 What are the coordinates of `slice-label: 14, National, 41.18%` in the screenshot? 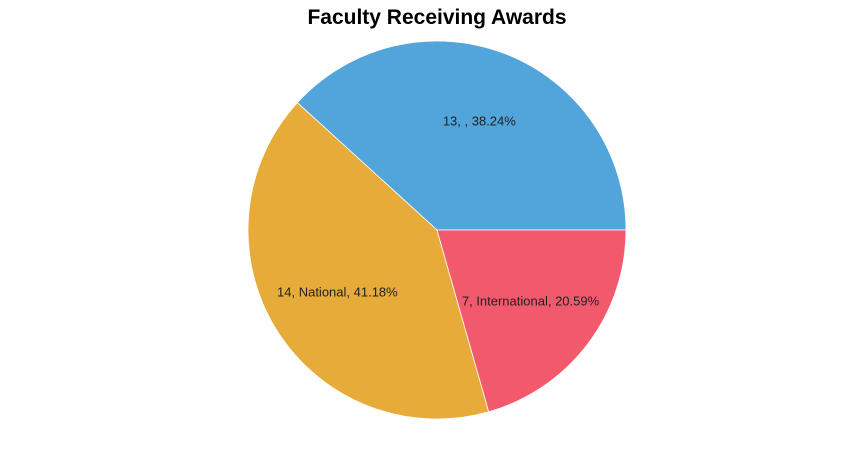 It's located at (337, 292).